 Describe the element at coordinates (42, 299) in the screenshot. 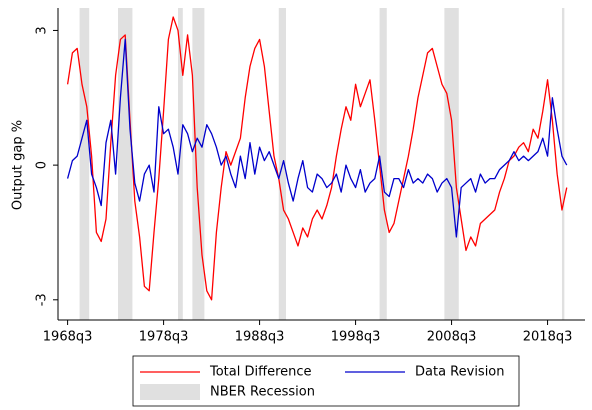

I see `y-tick-label: -3` at that location.